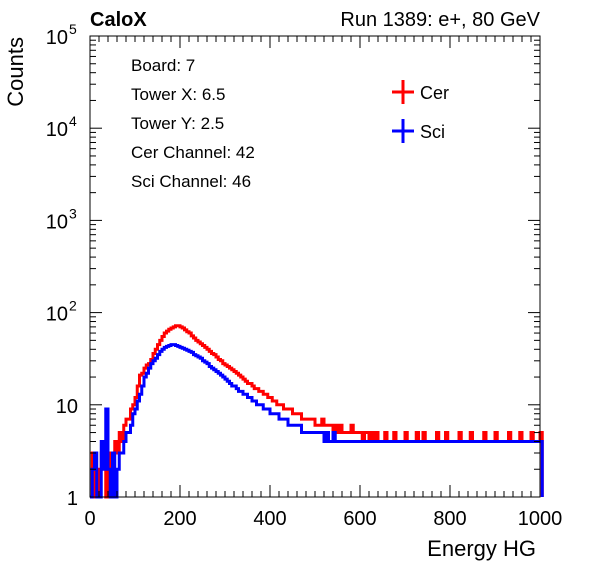  Describe the element at coordinates (163, 65) in the screenshot. I see `info-board: Board: 7` at that location.